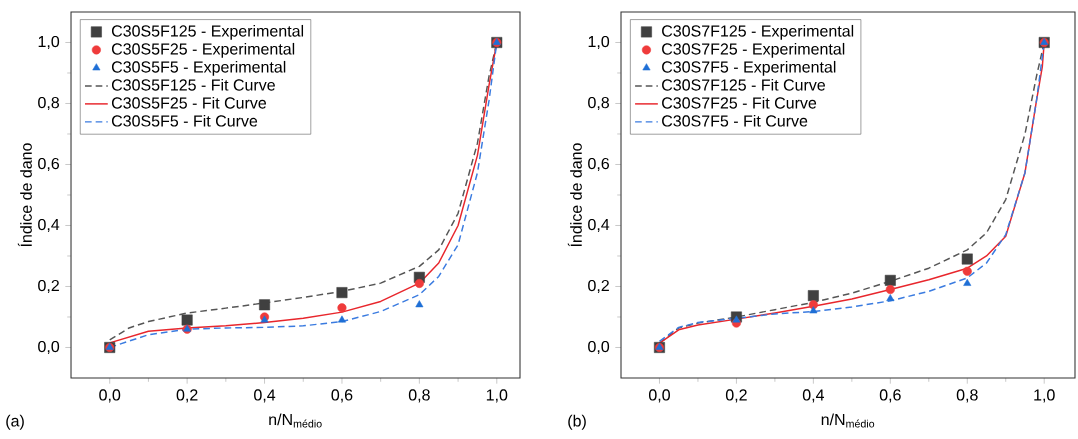 The height and width of the screenshot is (439, 1078). I want to click on legend-label: C30S5F125 - Fit Curve, so click(193, 84).